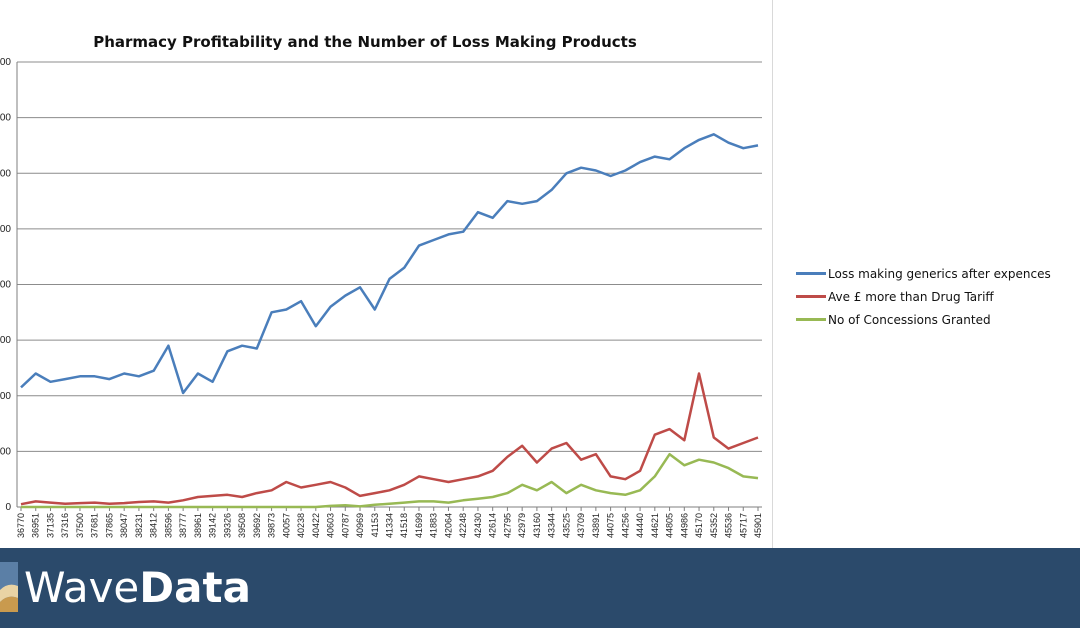  I want to click on x-tick-label: 40603, so click(331, 525).